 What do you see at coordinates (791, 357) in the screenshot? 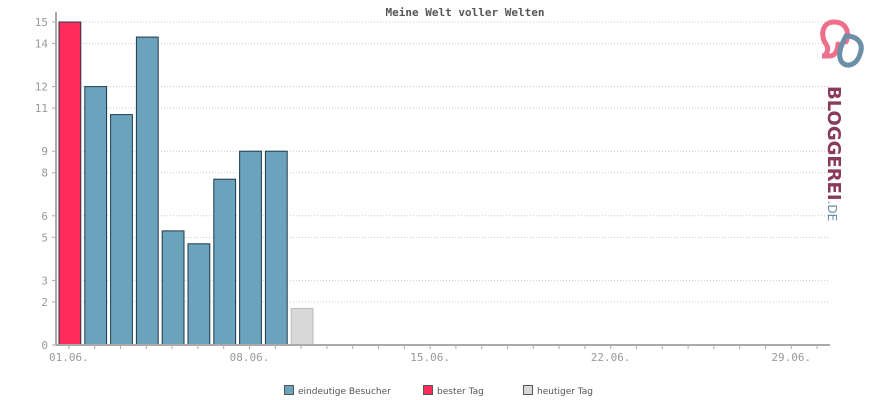
I see `x-tick-label: 29.06.` at bounding box center [791, 357].